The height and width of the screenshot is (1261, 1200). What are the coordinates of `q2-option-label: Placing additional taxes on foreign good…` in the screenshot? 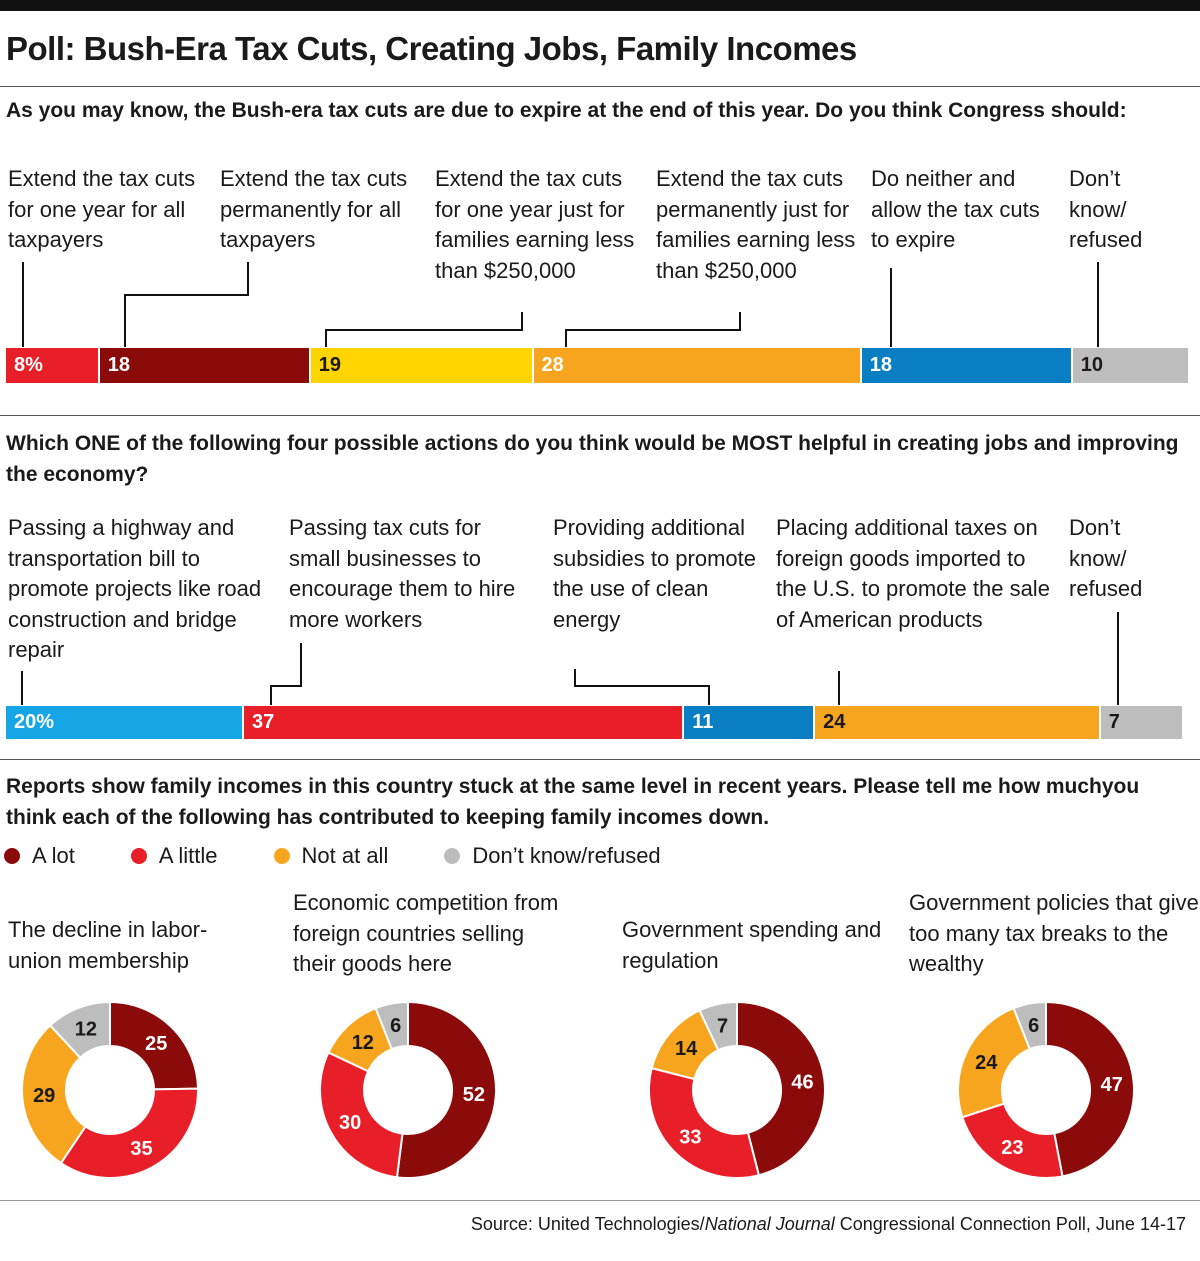 It's located at (913, 573).